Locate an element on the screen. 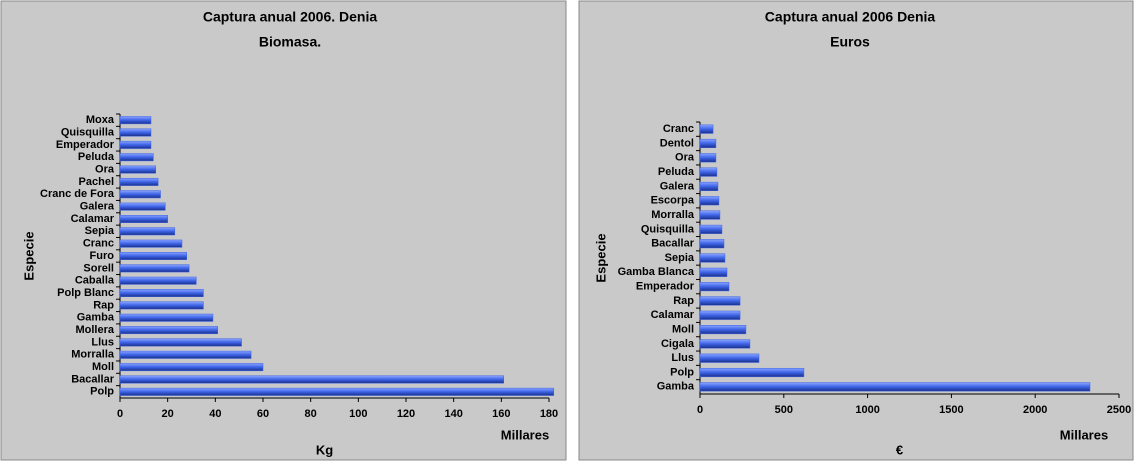 This screenshot has height=461, width=1134. y-tick-label: Caballa is located at coordinates (95, 281).